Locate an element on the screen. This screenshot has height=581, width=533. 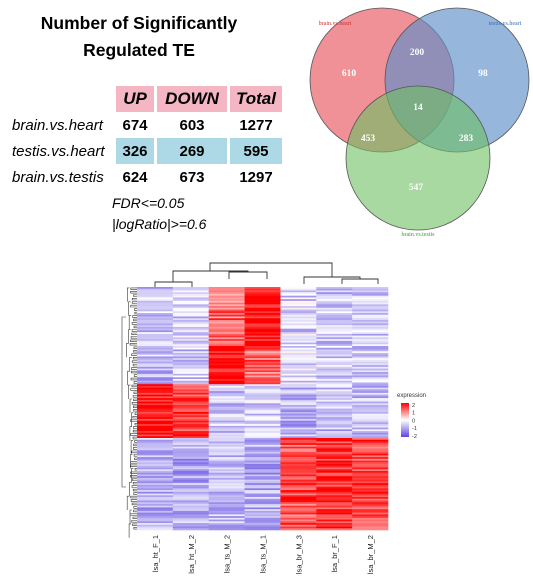
logratio-note: |logRatio|>=0.6 is located at coordinates (159, 224).